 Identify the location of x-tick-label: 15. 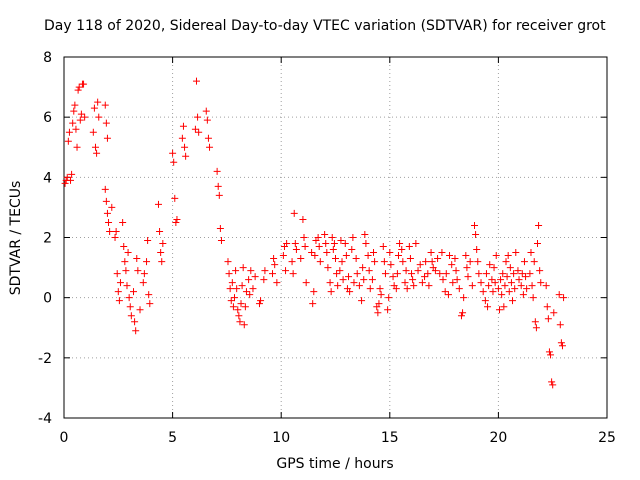
(390, 438).